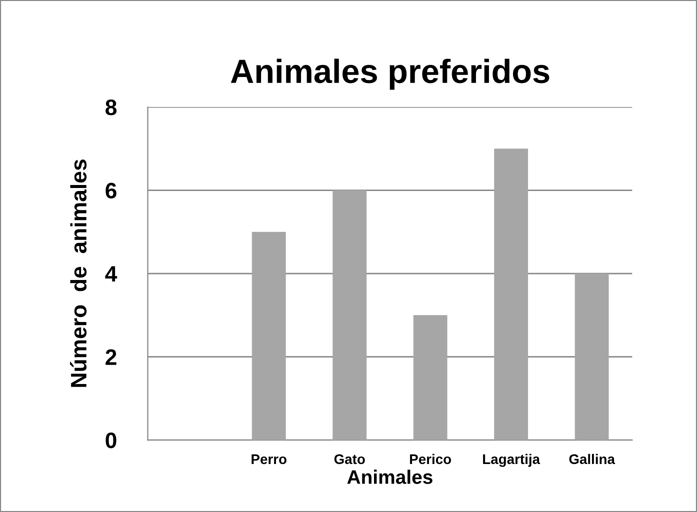 This screenshot has height=512, width=697. What do you see at coordinates (111, 274) in the screenshot?
I see `y-tick-label: 4` at bounding box center [111, 274].